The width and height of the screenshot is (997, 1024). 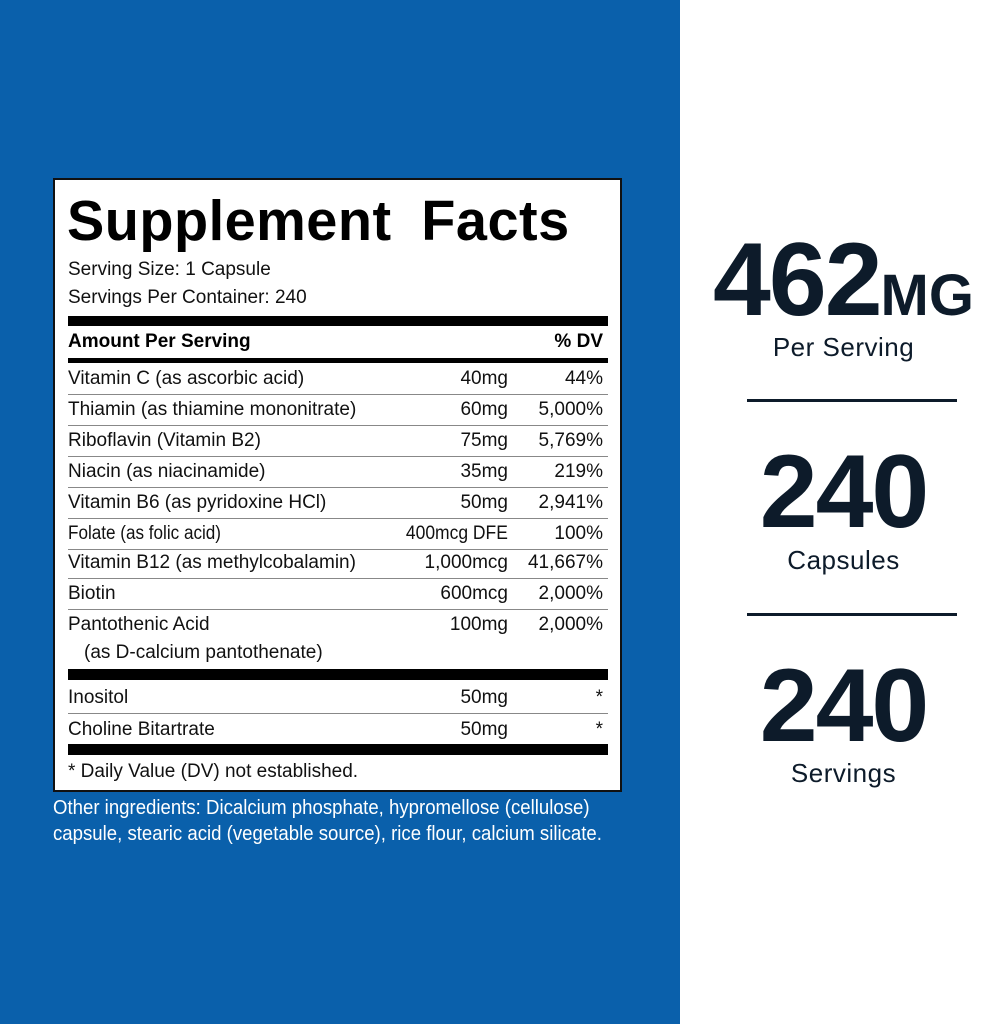 I want to click on nutrient-amount: 600mcg, so click(x=474, y=593).